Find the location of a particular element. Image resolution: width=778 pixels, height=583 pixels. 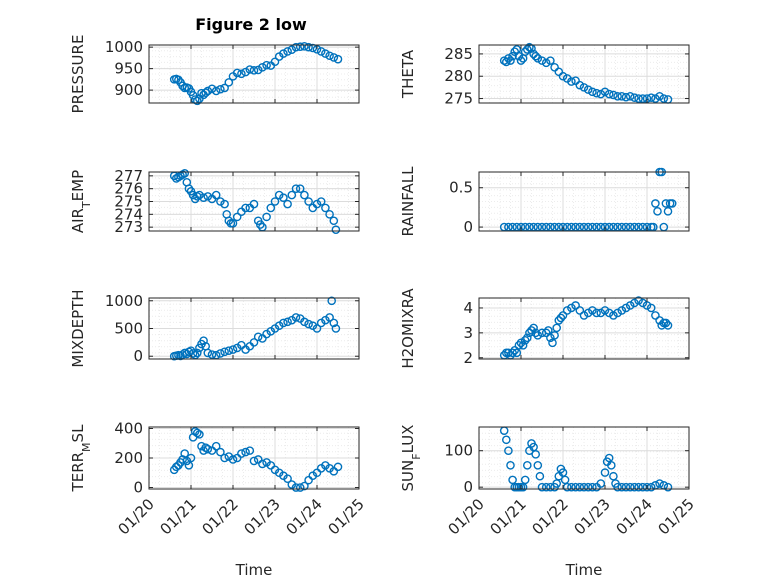

y-axis-label: PRESSURE is located at coordinates (78, 74).